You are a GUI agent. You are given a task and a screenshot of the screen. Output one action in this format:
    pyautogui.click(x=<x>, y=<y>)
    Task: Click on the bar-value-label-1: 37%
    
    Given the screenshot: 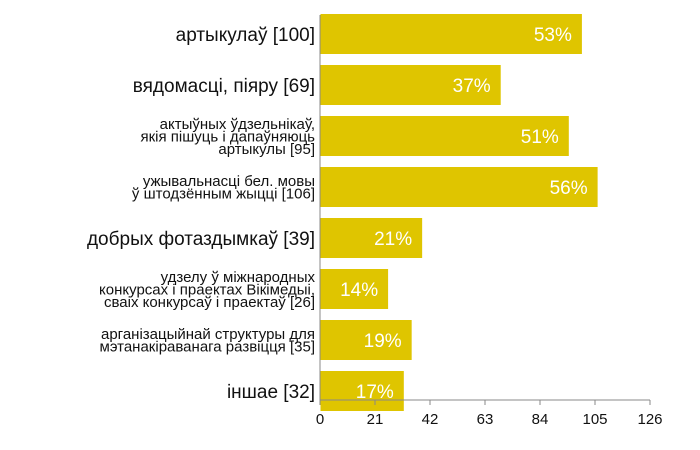 What is the action you would take?
    pyautogui.click(x=472, y=86)
    